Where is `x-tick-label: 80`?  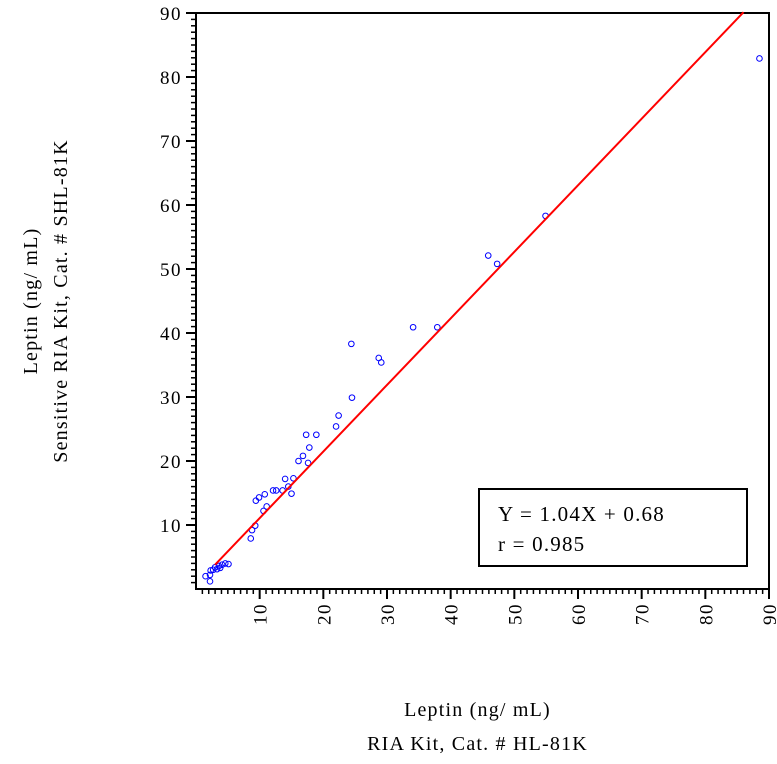
x-tick-label: 80 is located at coordinates (706, 614).